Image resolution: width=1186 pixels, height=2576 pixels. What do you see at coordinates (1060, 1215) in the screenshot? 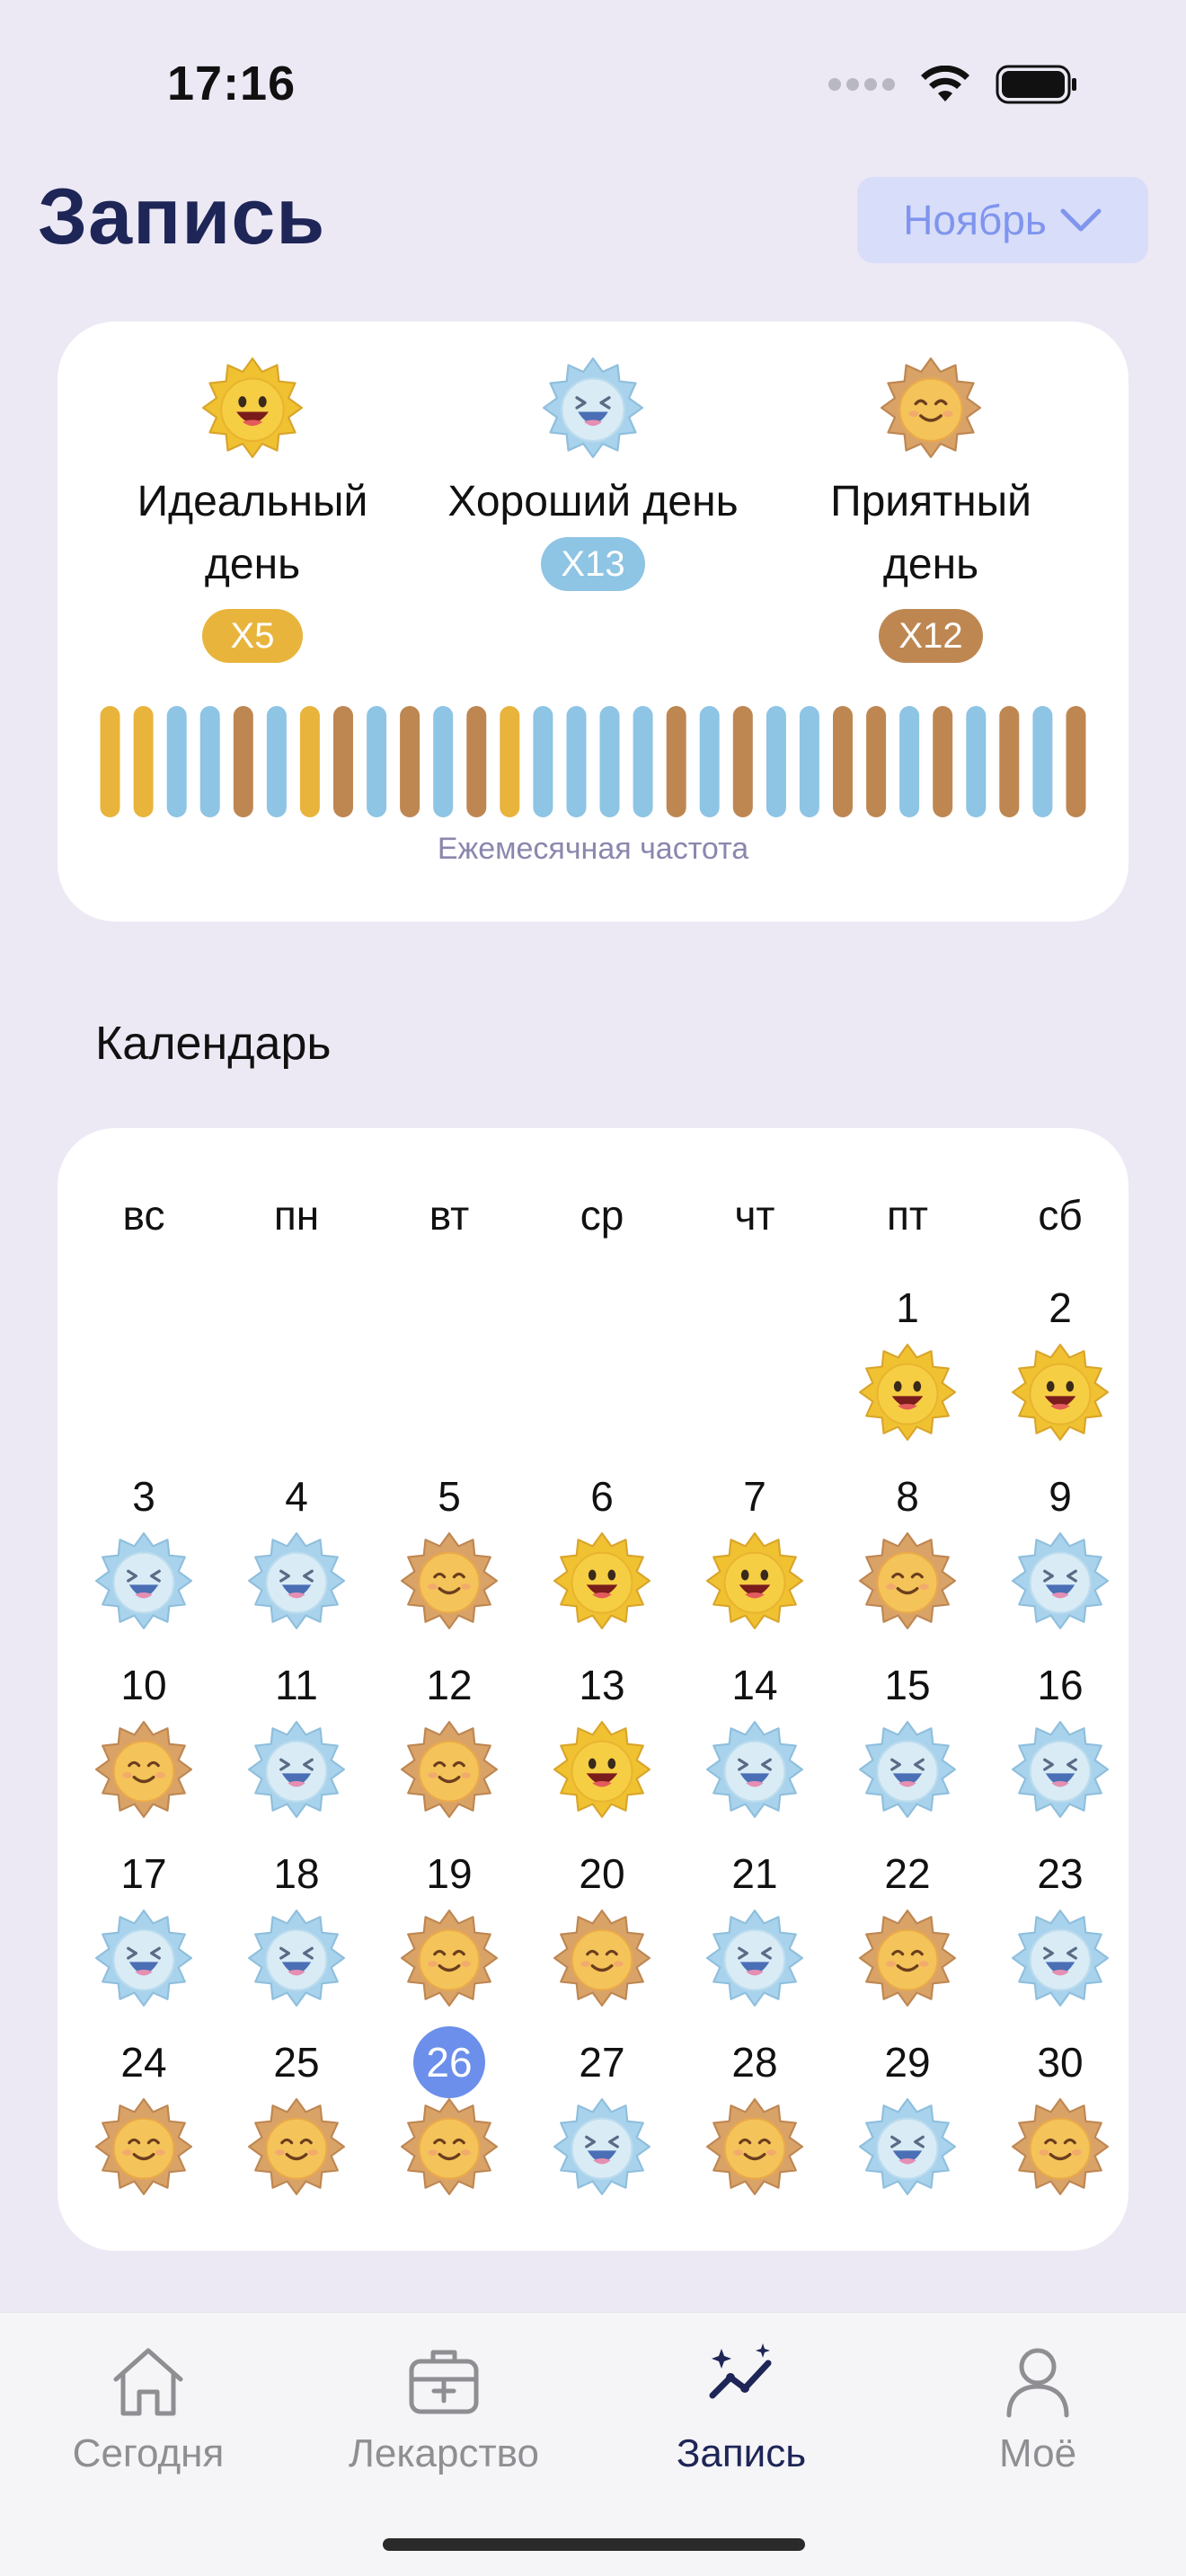
I see `weekday-label: сб` at bounding box center [1060, 1215].